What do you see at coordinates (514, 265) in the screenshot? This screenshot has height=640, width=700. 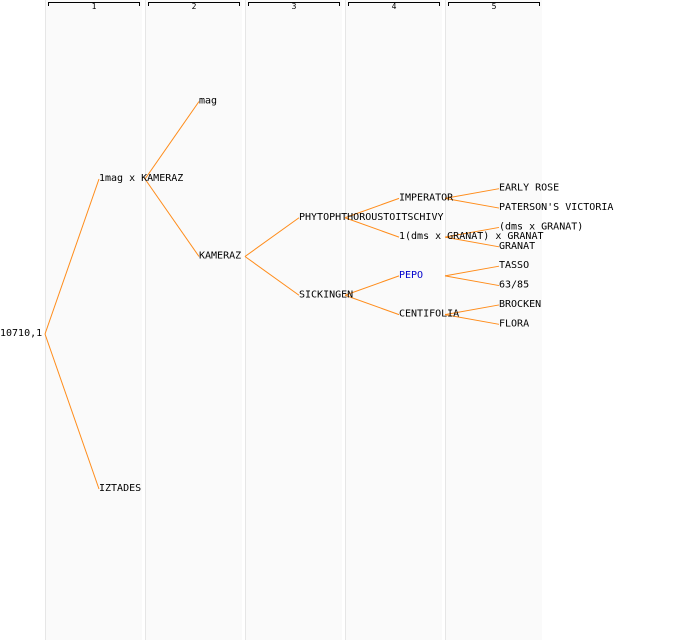 I see `leaf-node-tasso: TASSO` at bounding box center [514, 265].